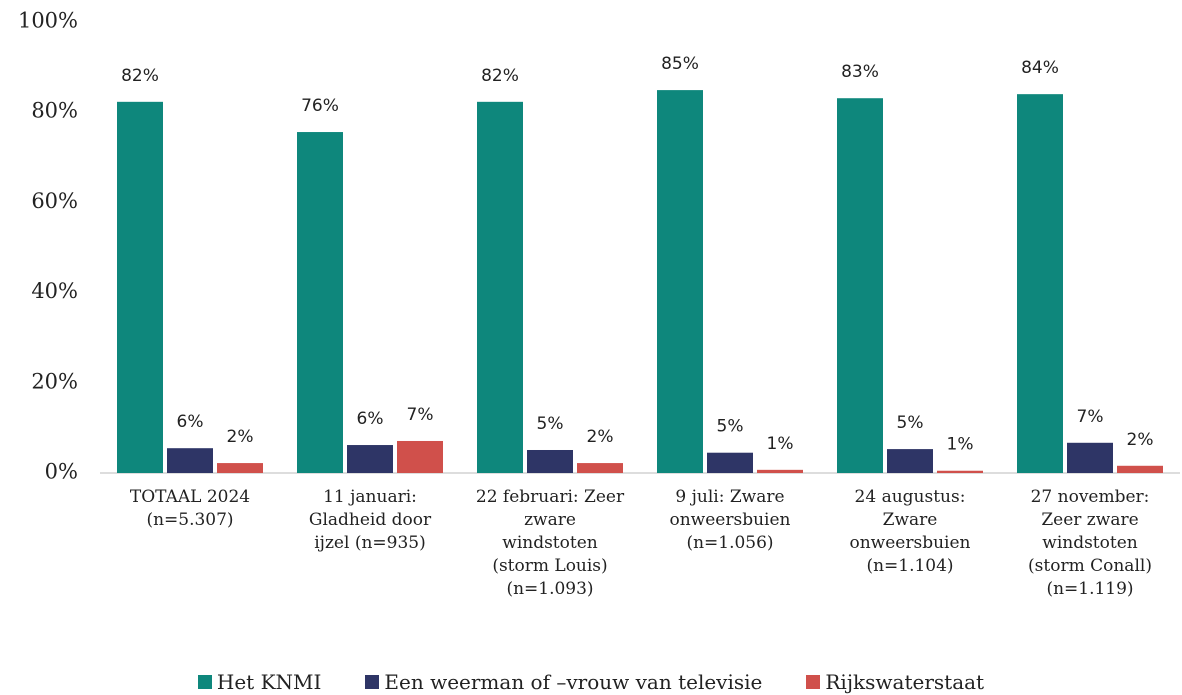  What do you see at coordinates (48, 21) in the screenshot?
I see `y-tick-label: 100%` at bounding box center [48, 21].